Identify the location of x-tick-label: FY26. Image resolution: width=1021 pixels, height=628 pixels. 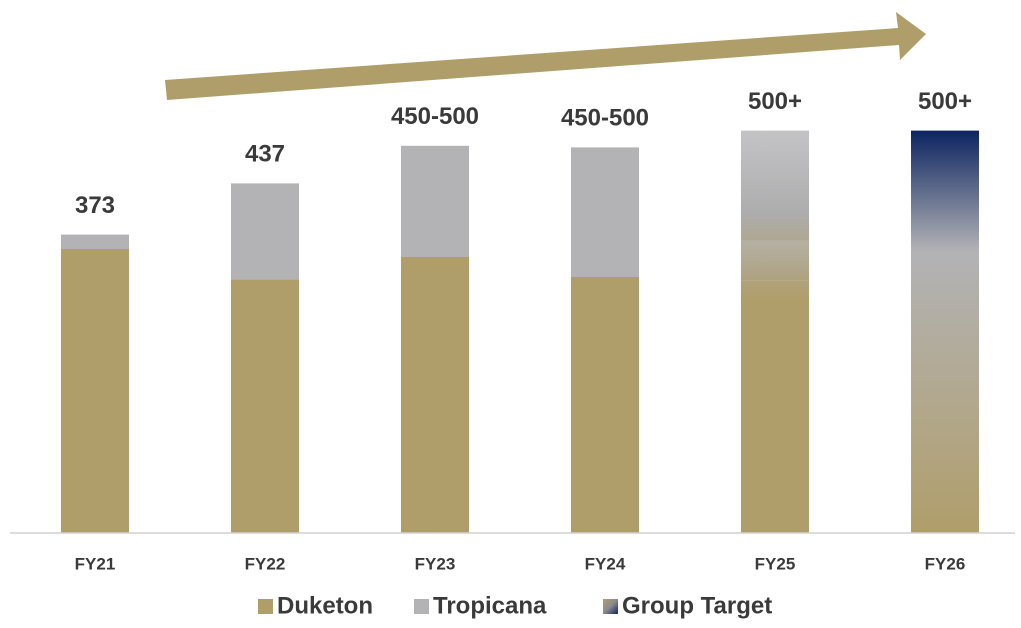
(945, 563).